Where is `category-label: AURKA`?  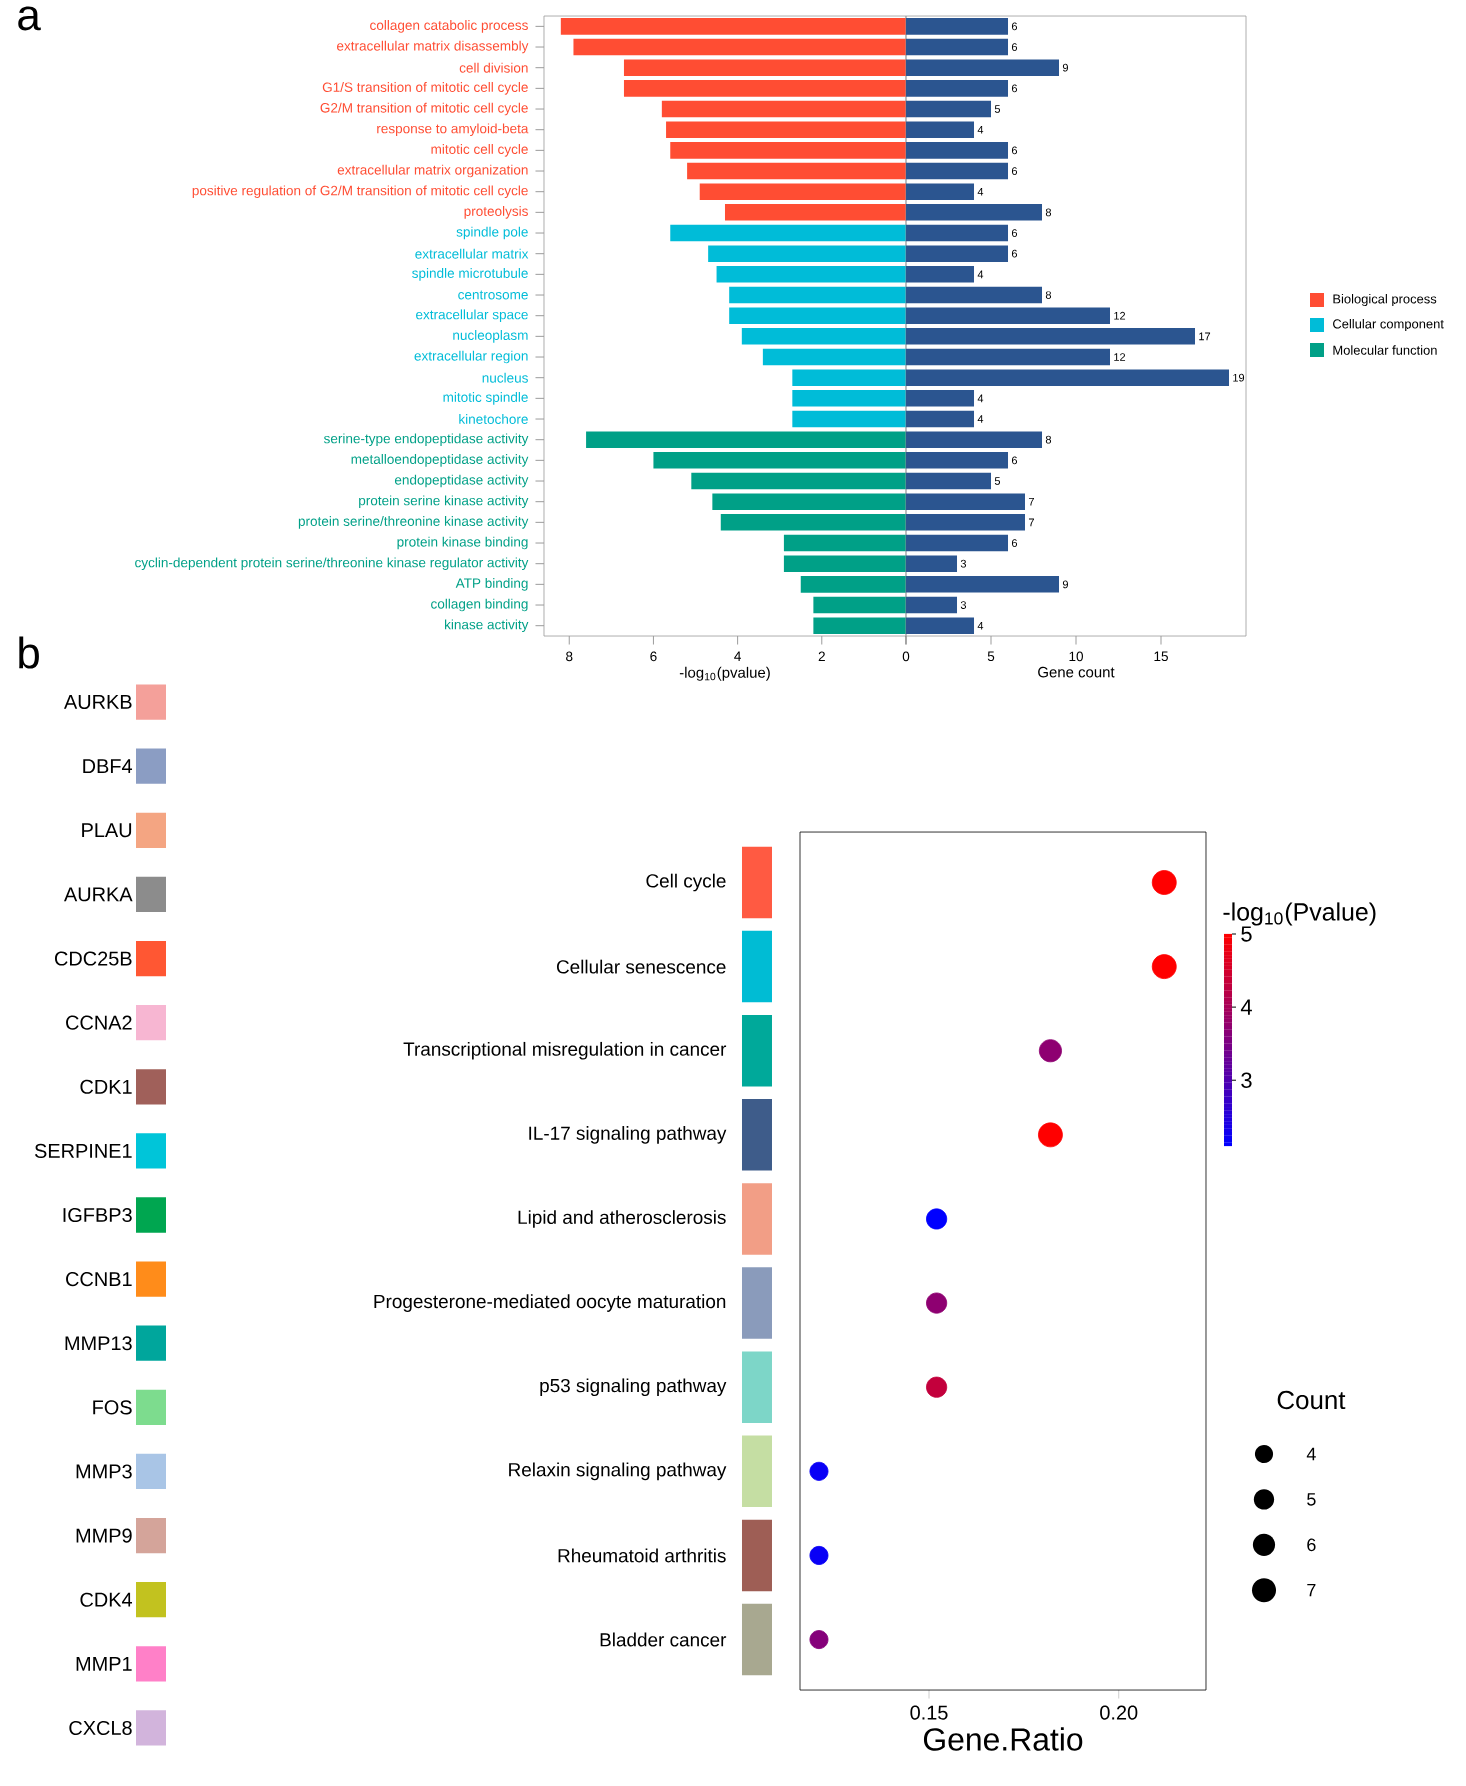
category-label: AURKA is located at coordinates (98, 894).